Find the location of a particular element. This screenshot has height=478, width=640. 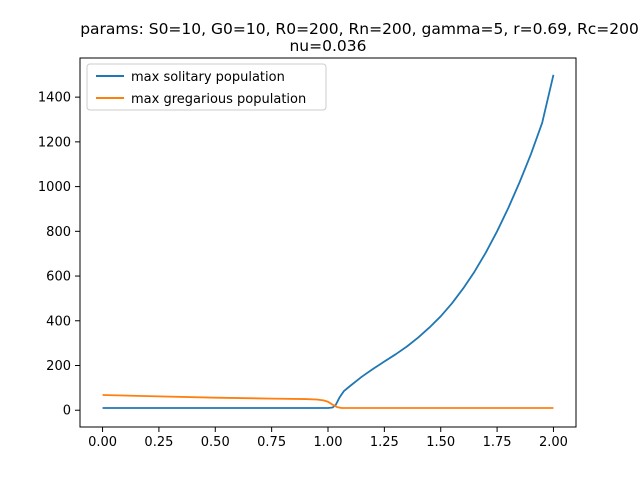

legend-box is located at coordinates (206, 87).